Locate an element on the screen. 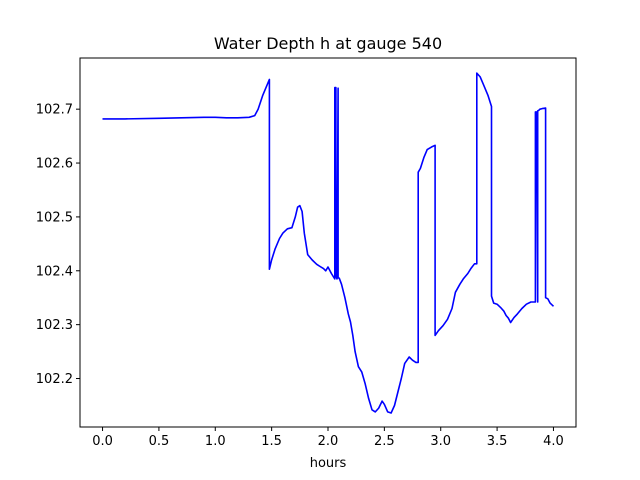  x-tick-label: 1.5 is located at coordinates (271, 441).